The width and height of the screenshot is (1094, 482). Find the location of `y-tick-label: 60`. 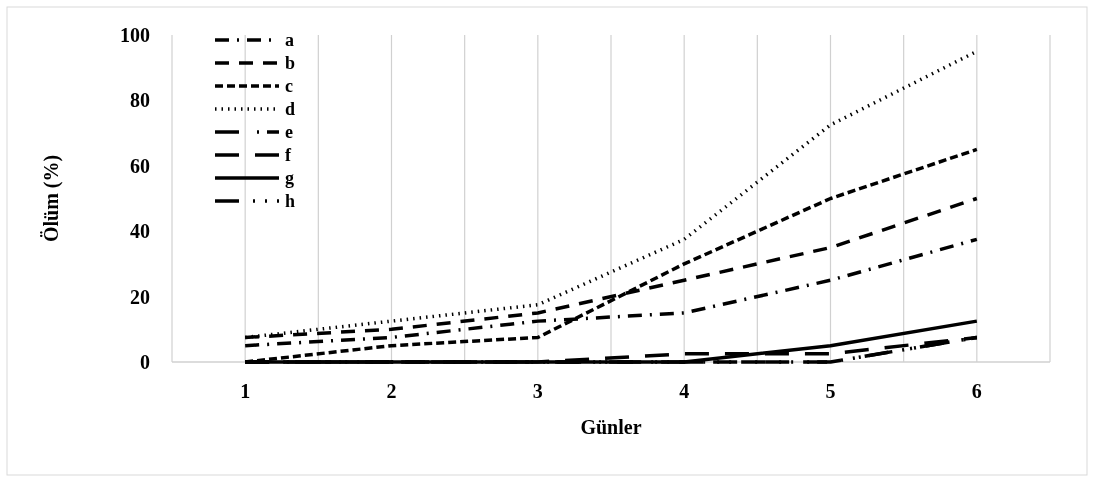

y-tick-label: 60 is located at coordinates (140, 165).